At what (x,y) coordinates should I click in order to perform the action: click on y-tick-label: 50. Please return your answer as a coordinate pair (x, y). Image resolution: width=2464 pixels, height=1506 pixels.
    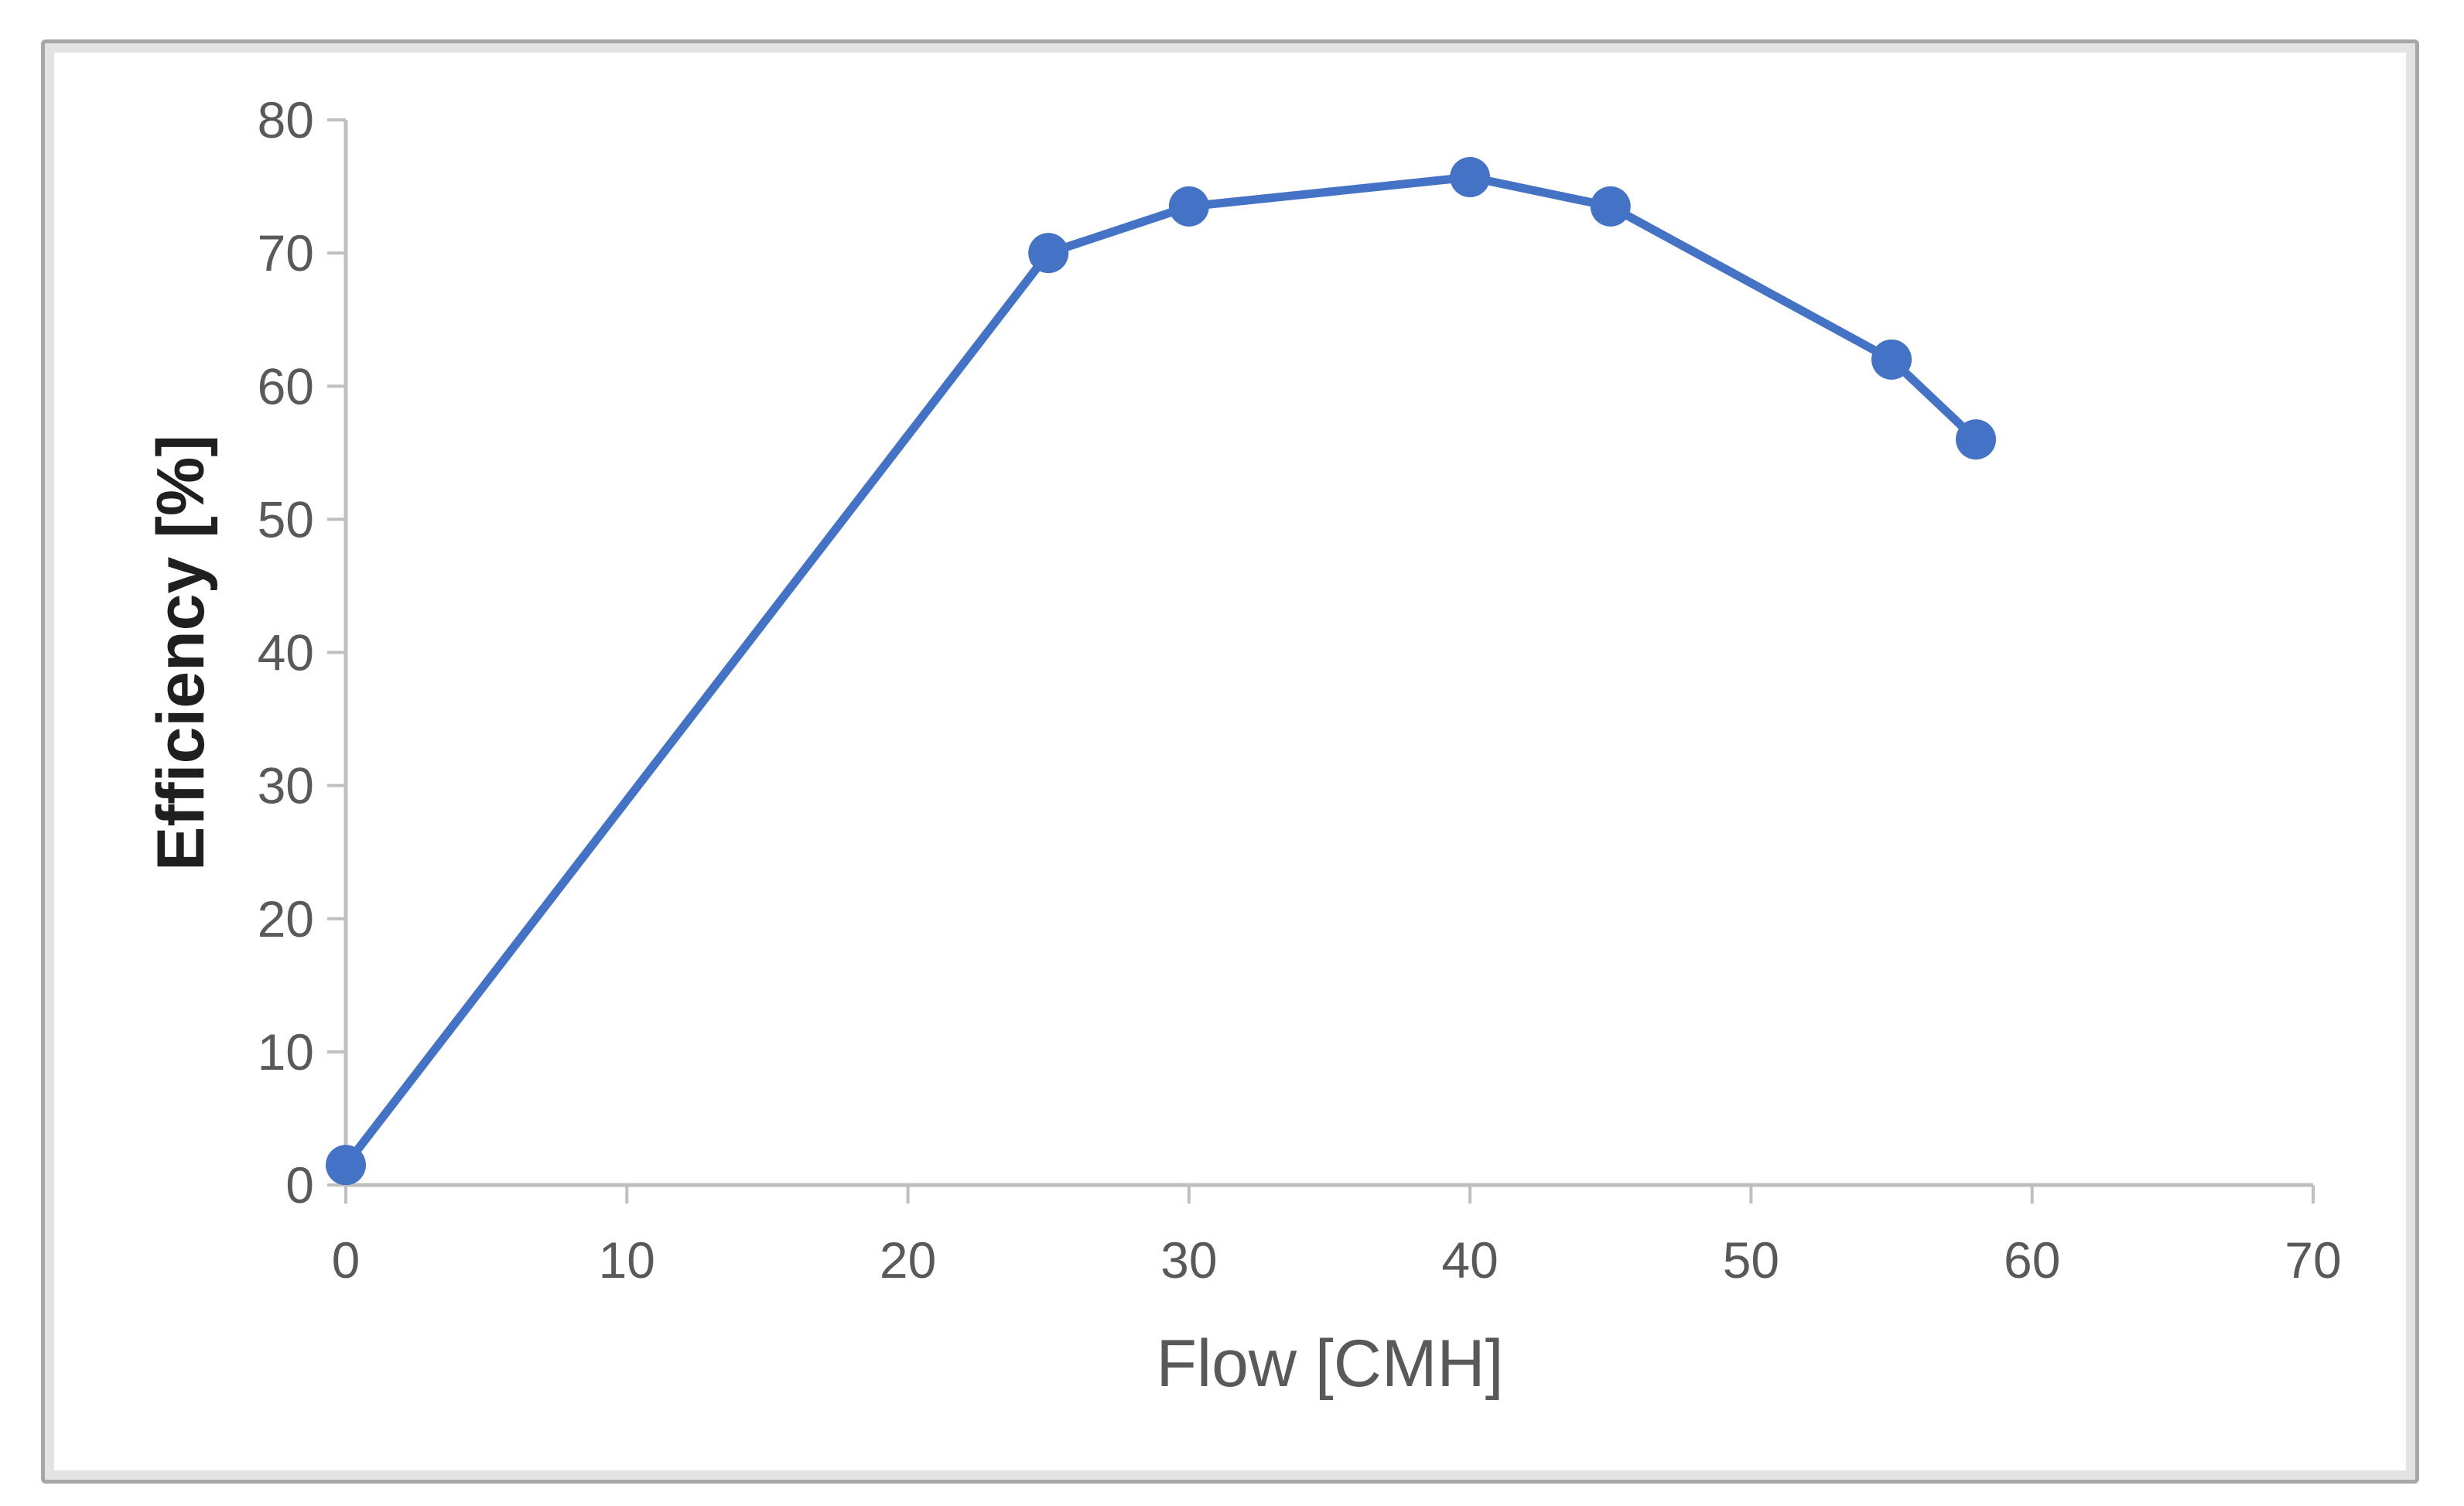
    Looking at the image, I should click on (286, 519).